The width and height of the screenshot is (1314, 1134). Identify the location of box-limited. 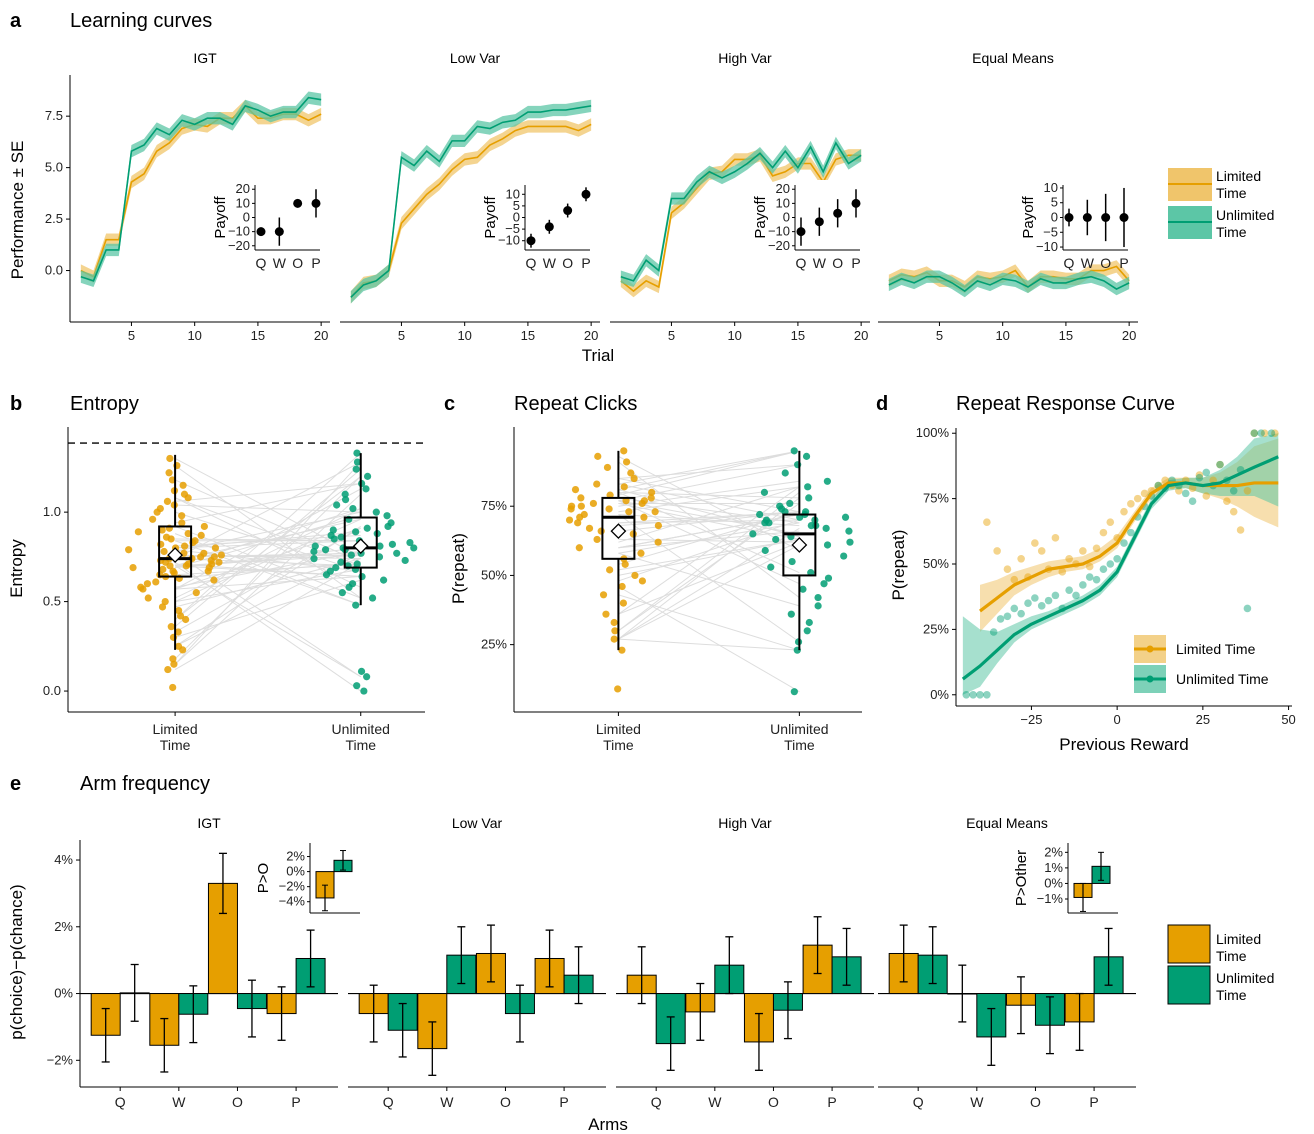
(618, 528).